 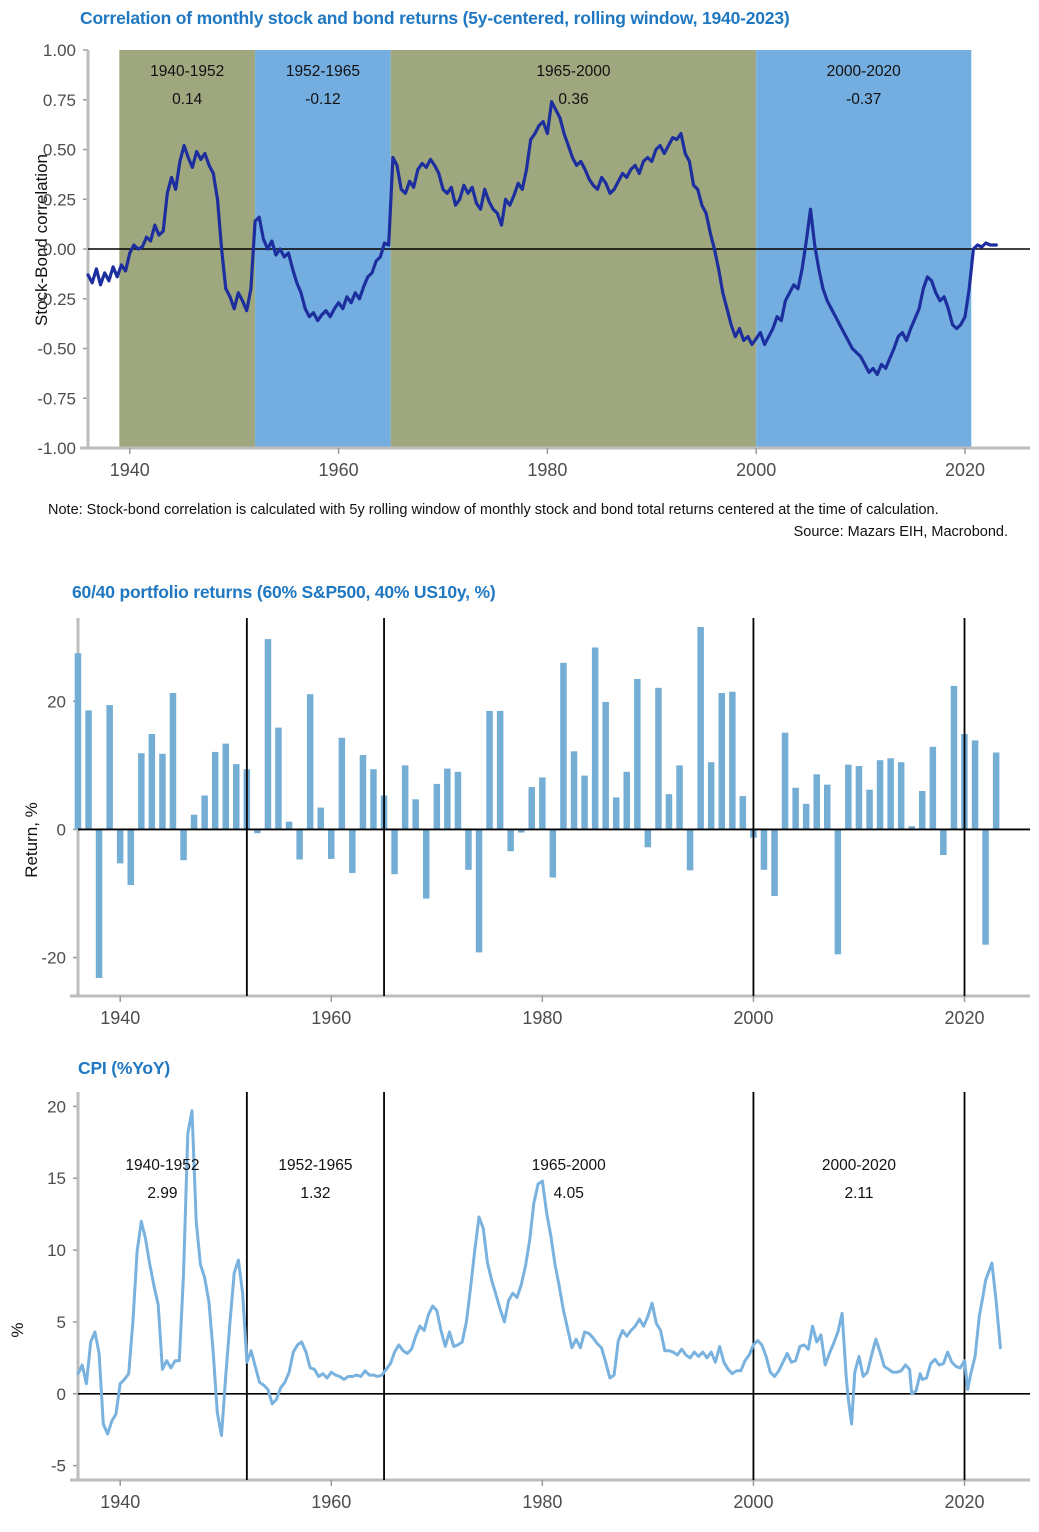 I want to click on y-tick-label: 1.00, so click(x=59, y=50).